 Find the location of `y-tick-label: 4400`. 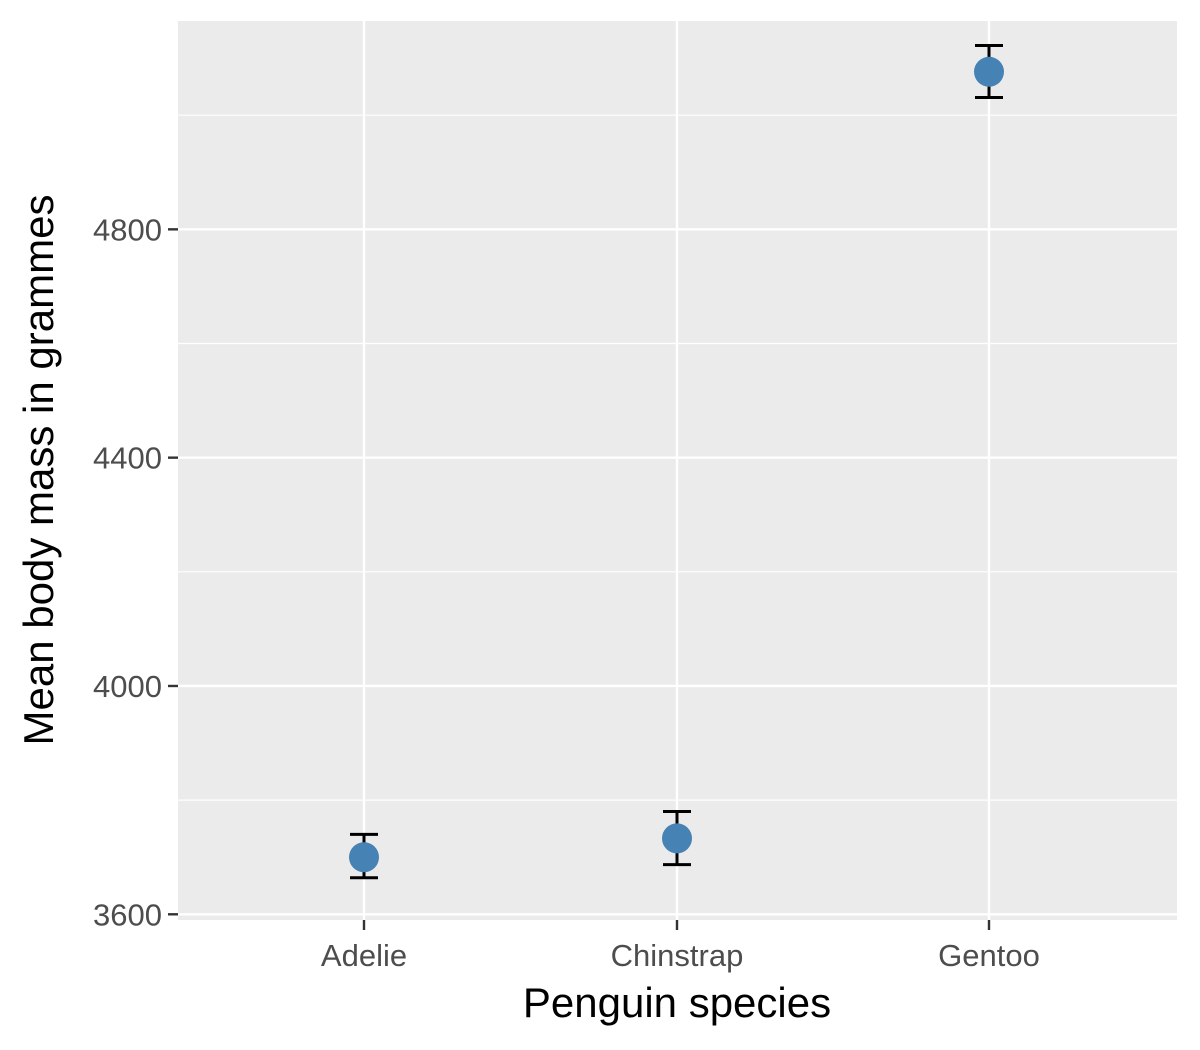

y-tick-label: 4400 is located at coordinates (127, 458).